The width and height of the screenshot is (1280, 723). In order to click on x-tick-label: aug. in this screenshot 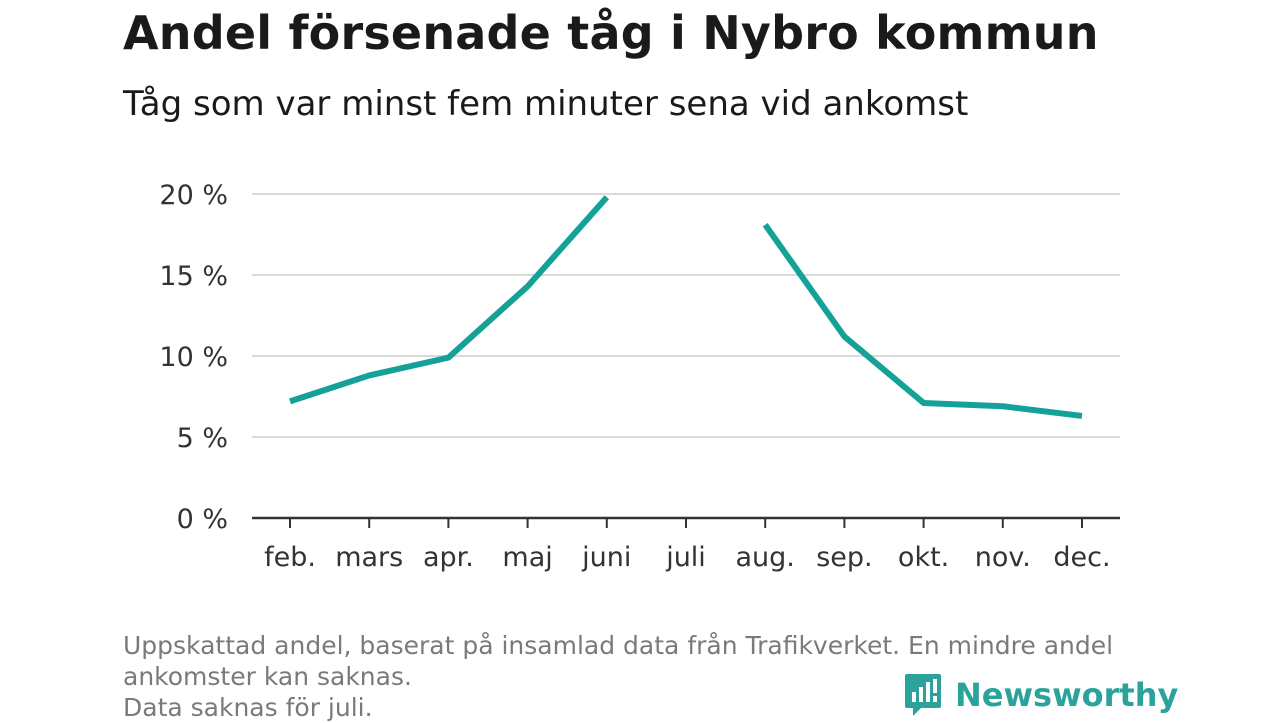, I will do `click(765, 557)`.